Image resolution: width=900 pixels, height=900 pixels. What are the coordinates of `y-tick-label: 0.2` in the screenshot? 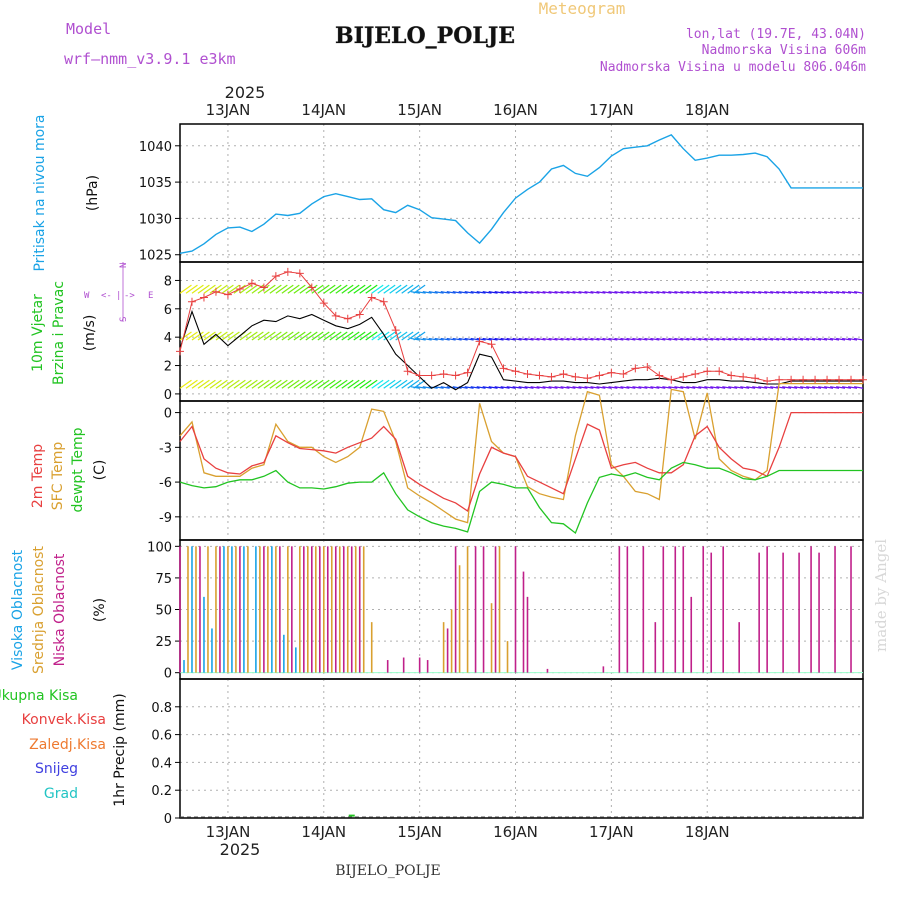 It's located at (161, 791).